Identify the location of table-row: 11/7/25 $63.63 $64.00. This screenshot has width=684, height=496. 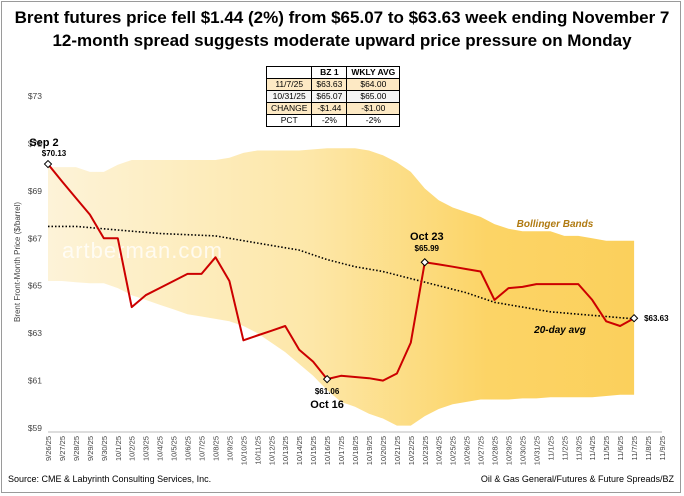
(333, 84).